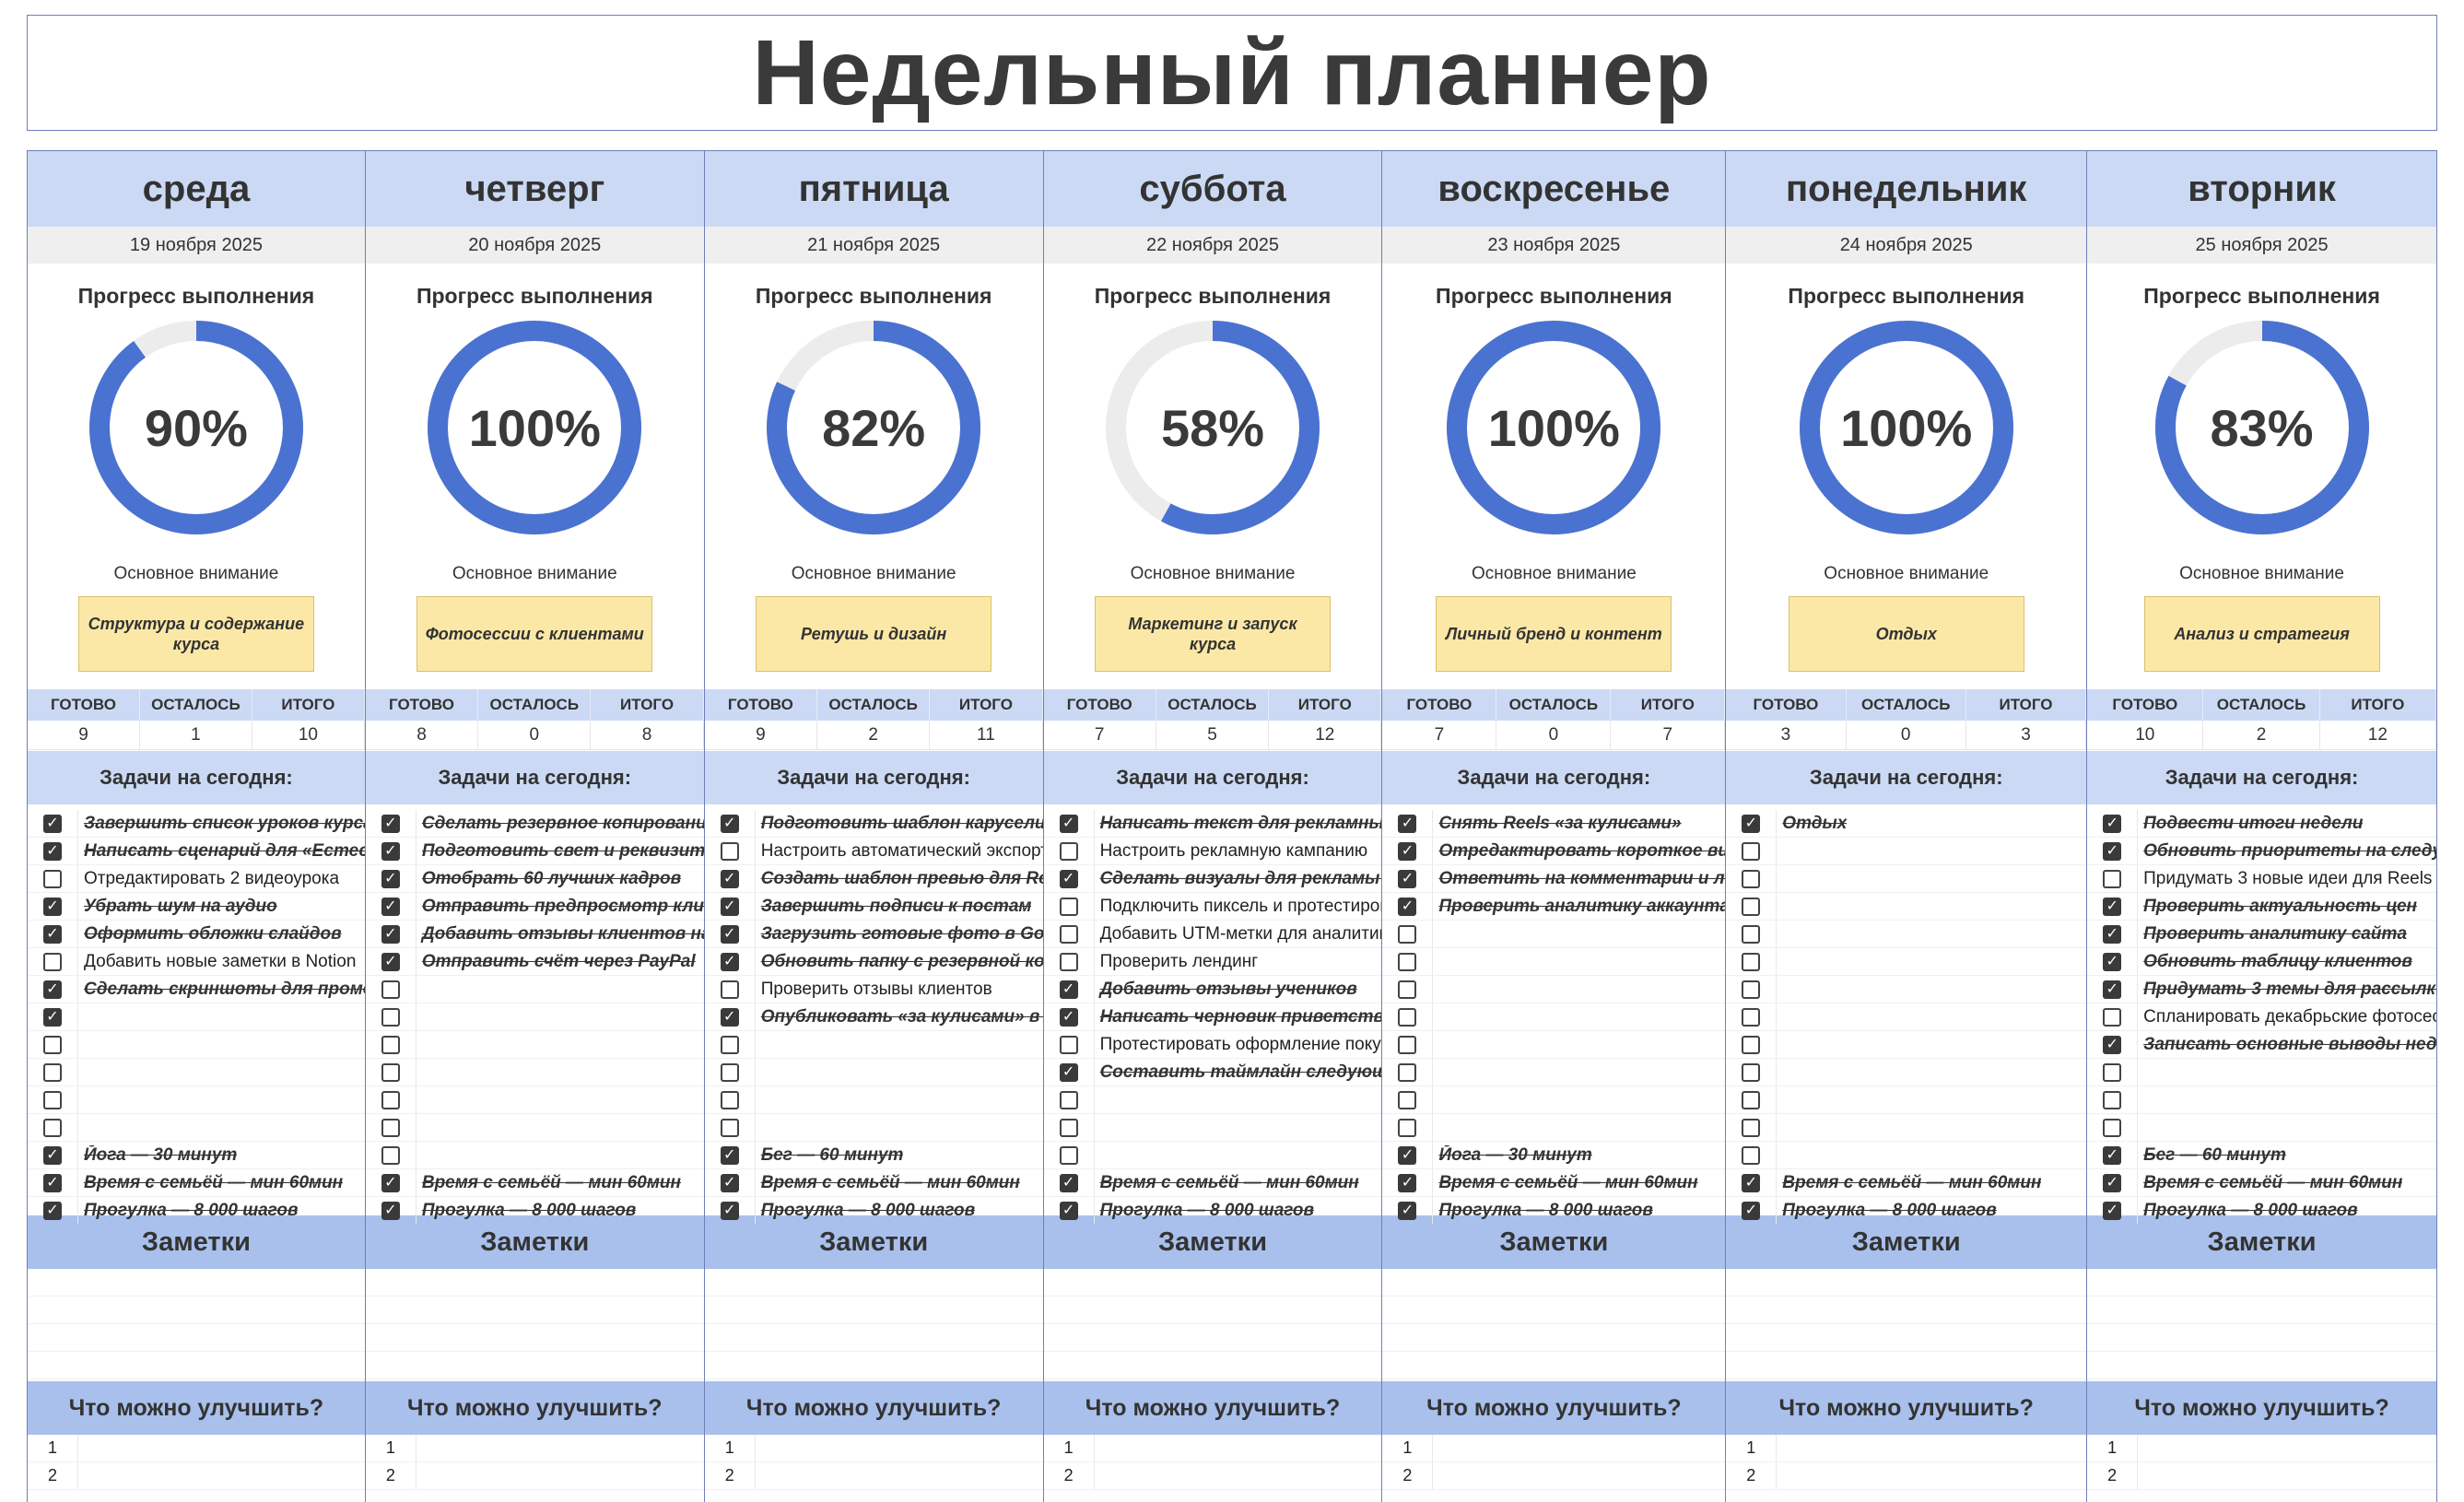  Describe the element at coordinates (212, 878) in the screenshot. I see `task-text: Отредактировать 2 видеоурока` at that location.